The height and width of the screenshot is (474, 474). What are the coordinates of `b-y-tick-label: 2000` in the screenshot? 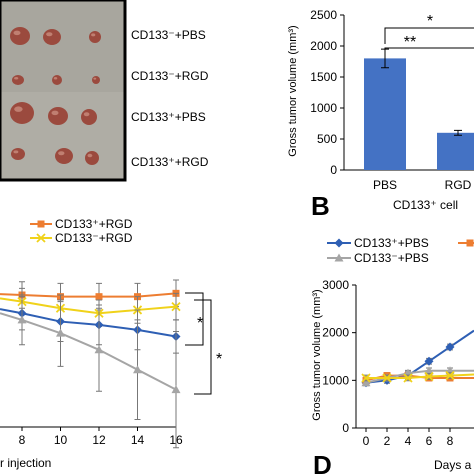 It's located at (323, 46).